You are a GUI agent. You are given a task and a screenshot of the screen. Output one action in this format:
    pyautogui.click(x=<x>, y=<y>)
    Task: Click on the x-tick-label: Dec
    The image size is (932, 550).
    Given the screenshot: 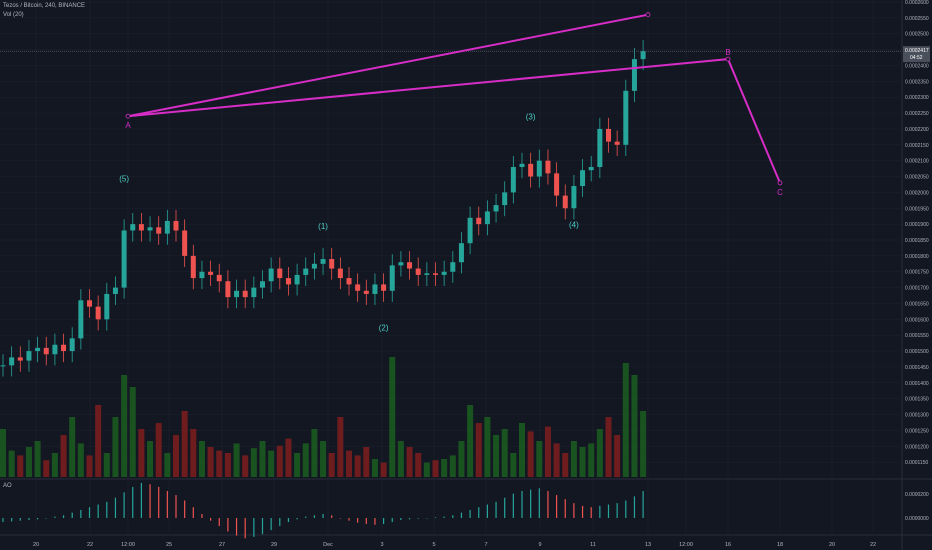 What is the action you would take?
    pyautogui.click(x=328, y=545)
    